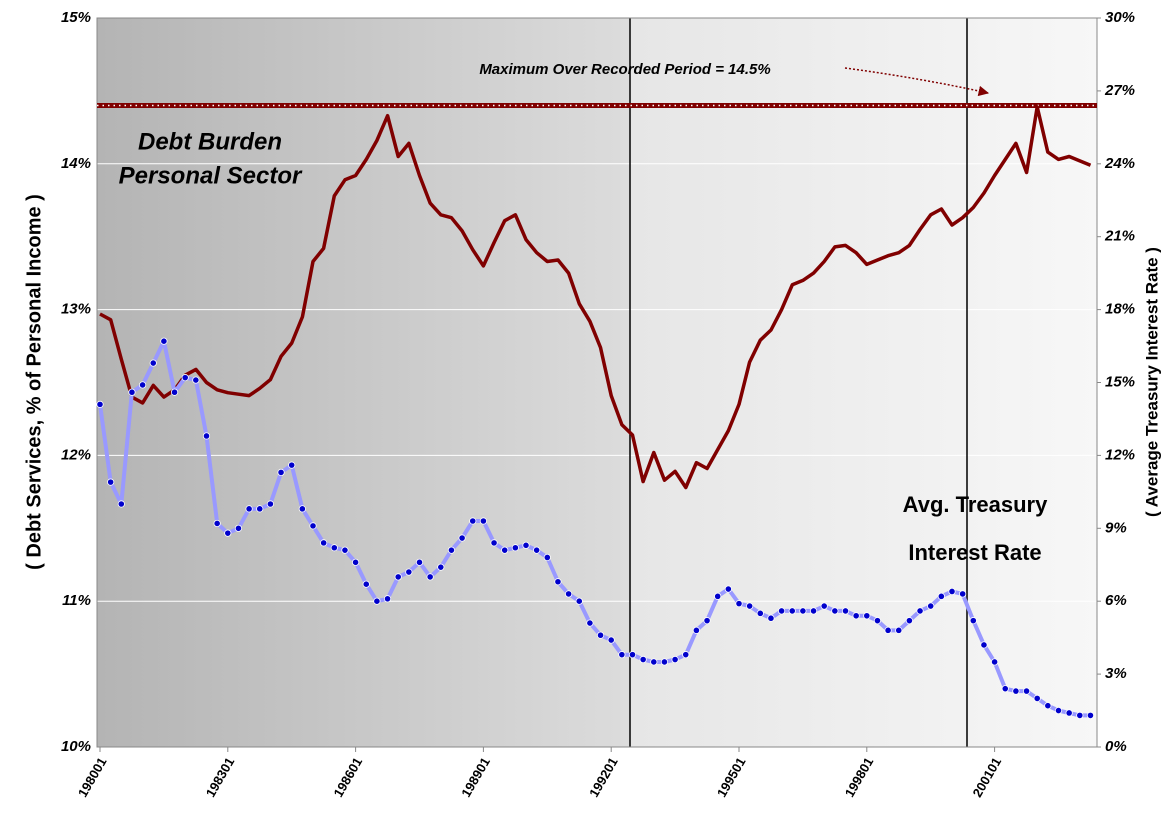  Describe the element at coordinates (76, 163) in the screenshot. I see `y-tick-label: 14%` at that location.